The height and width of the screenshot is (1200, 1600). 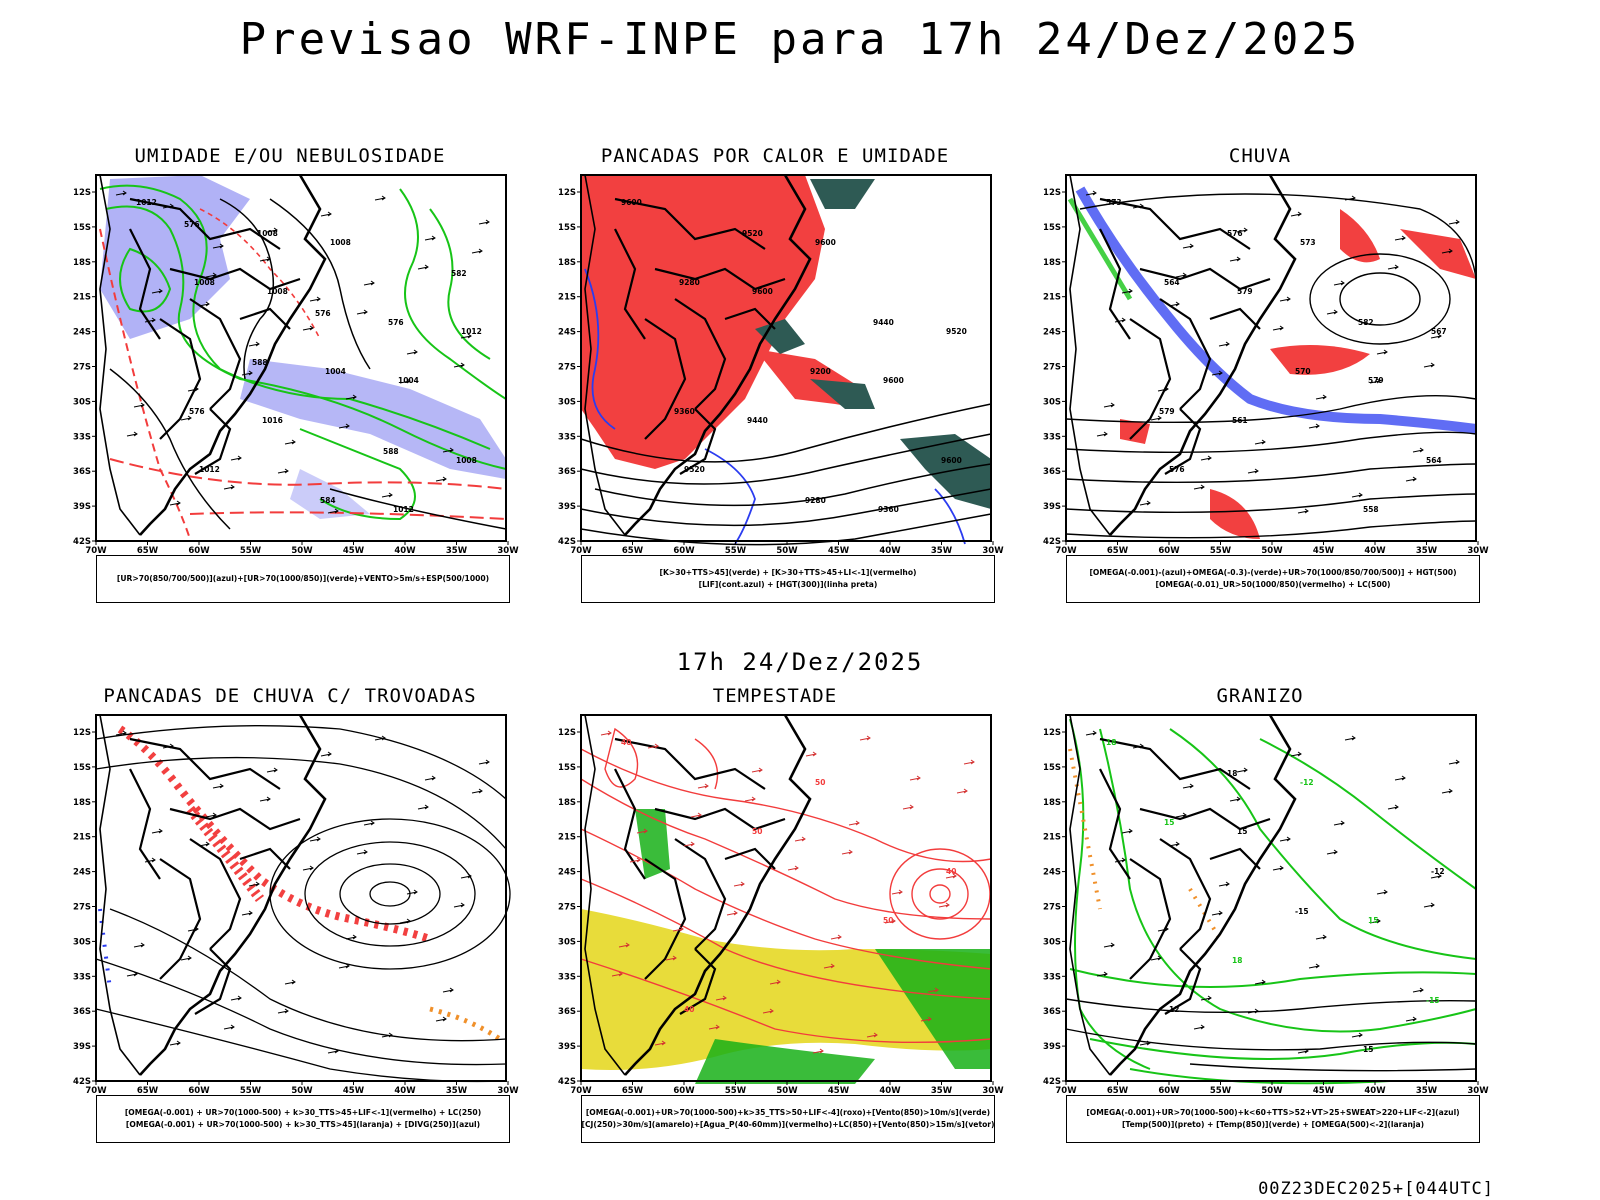 I want to click on map-frame, so click(x=301, y=358).